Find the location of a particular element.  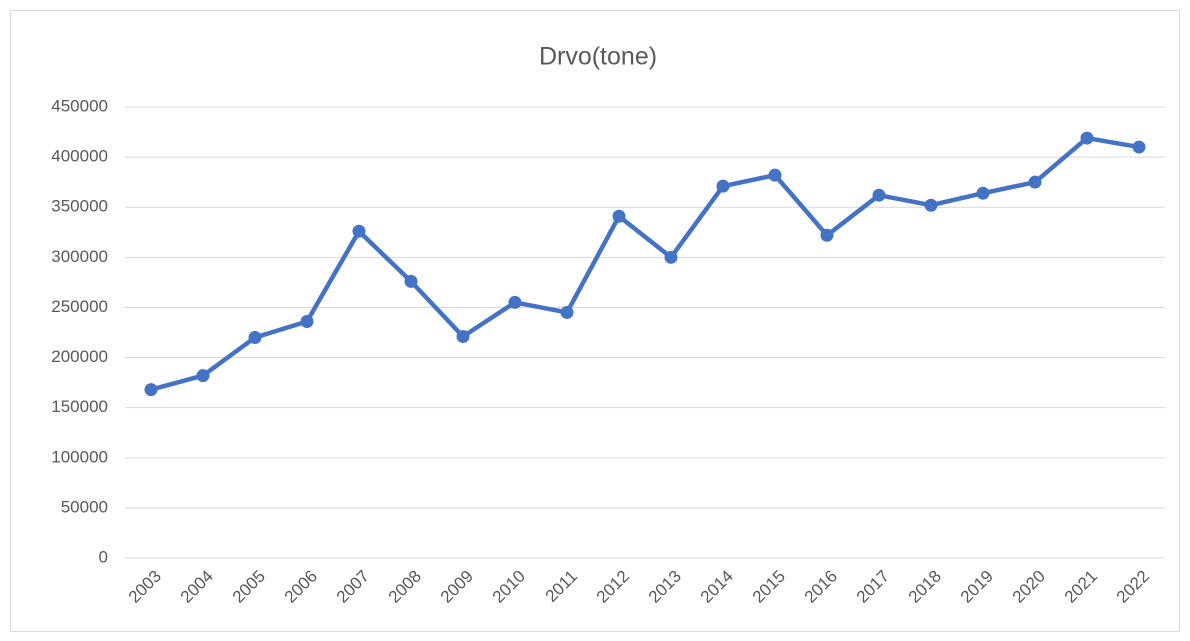

y-tick-label: 400000 is located at coordinates (79, 156).